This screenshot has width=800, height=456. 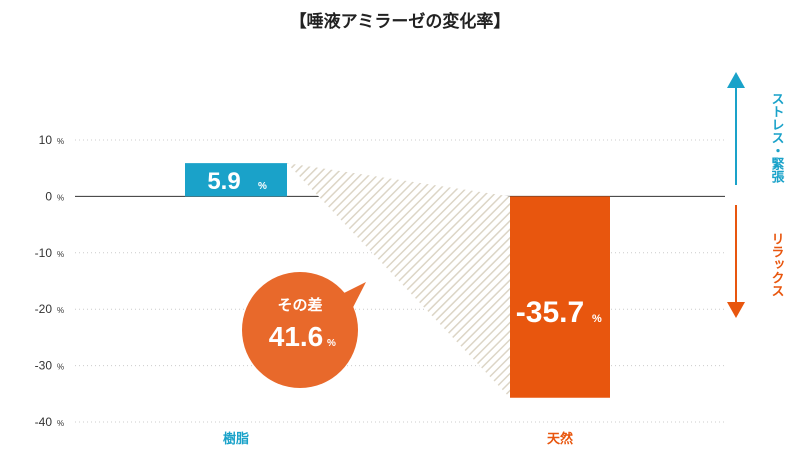 What do you see at coordinates (223, 181) in the screenshot?
I see `bar-value-label: 5.9` at bounding box center [223, 181].